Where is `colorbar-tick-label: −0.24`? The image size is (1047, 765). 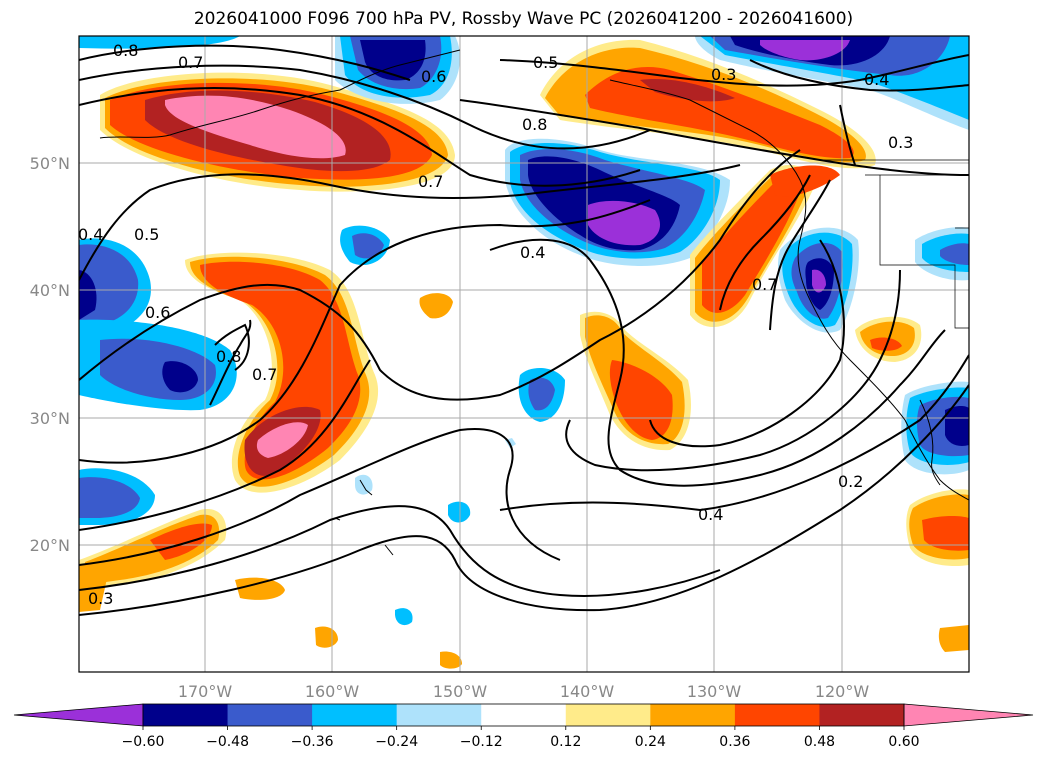 colorbar-tick-label: −0.24 is located at coordinates (396, 742).